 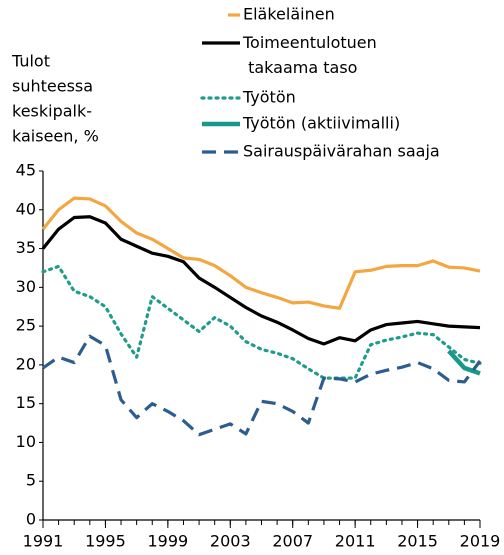 What do you see at coordinates (26, 247) in the screenshot?
I see `y-tick-label: 35` at bounding box center [26, 247].